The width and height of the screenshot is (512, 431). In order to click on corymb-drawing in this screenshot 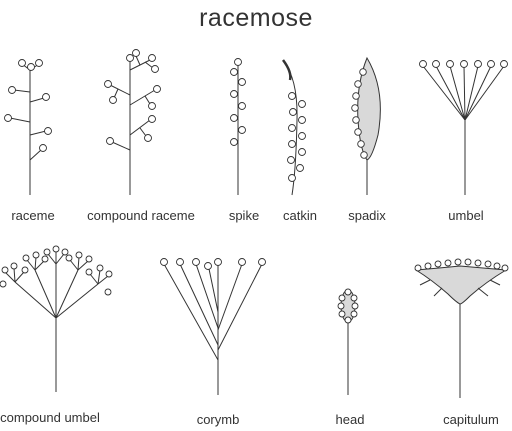, I will do `click(213, 327)`.